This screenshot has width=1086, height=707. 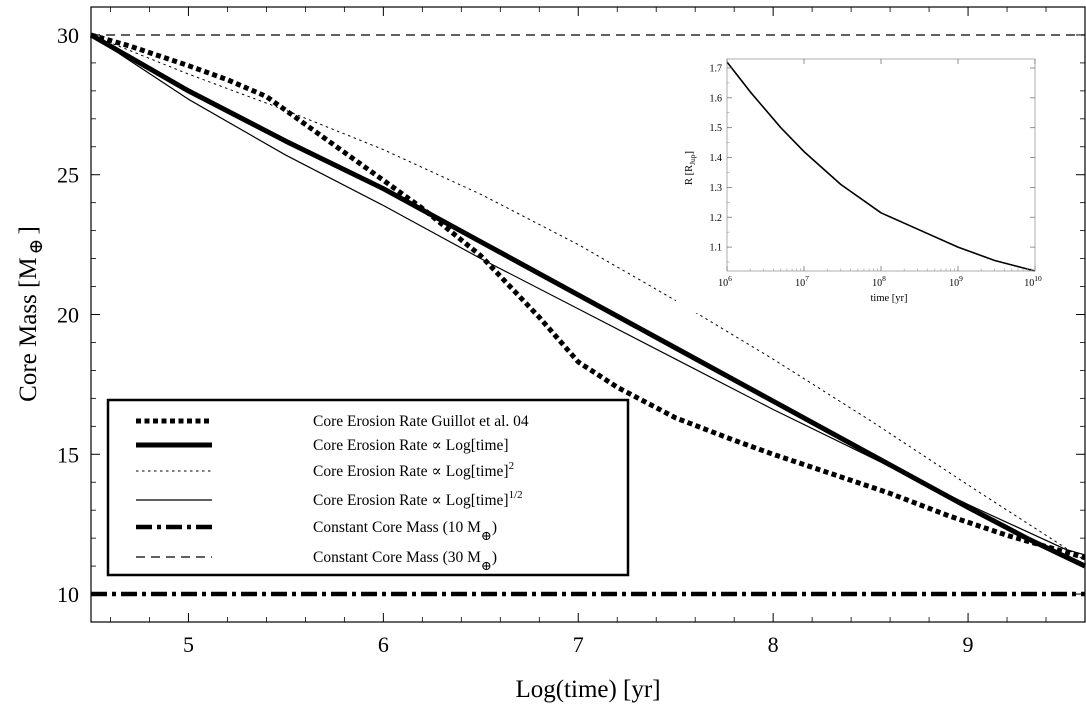 What do you see at coordinates (689, 175) in the screenshot?
I see `inset-y-axis-title-main: R [R` at bounding box center [689, 175].